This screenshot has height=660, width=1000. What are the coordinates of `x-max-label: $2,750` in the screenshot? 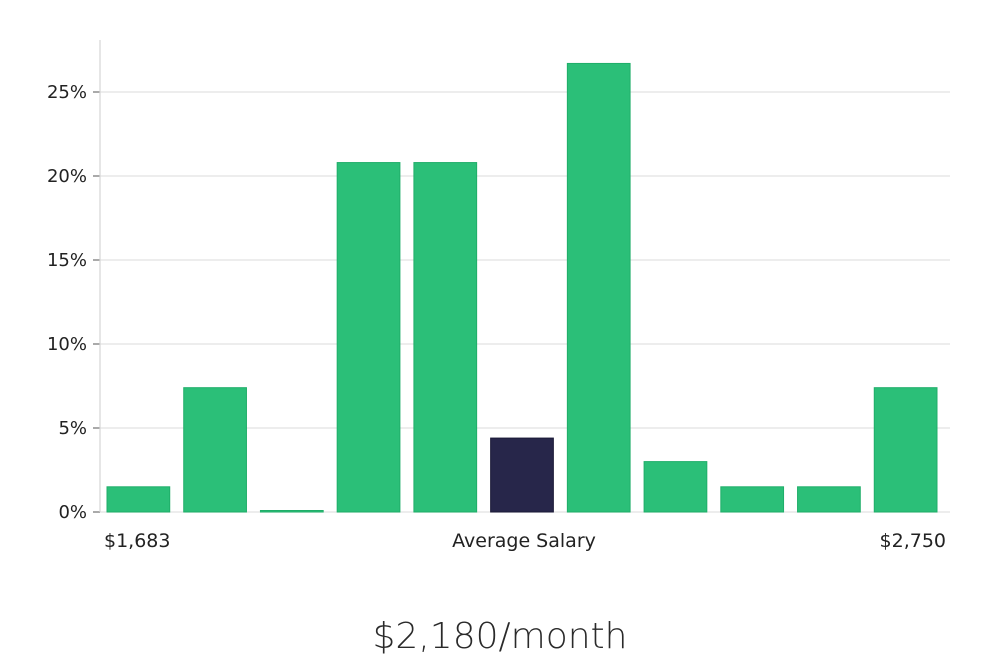 It's located at (913, 541).